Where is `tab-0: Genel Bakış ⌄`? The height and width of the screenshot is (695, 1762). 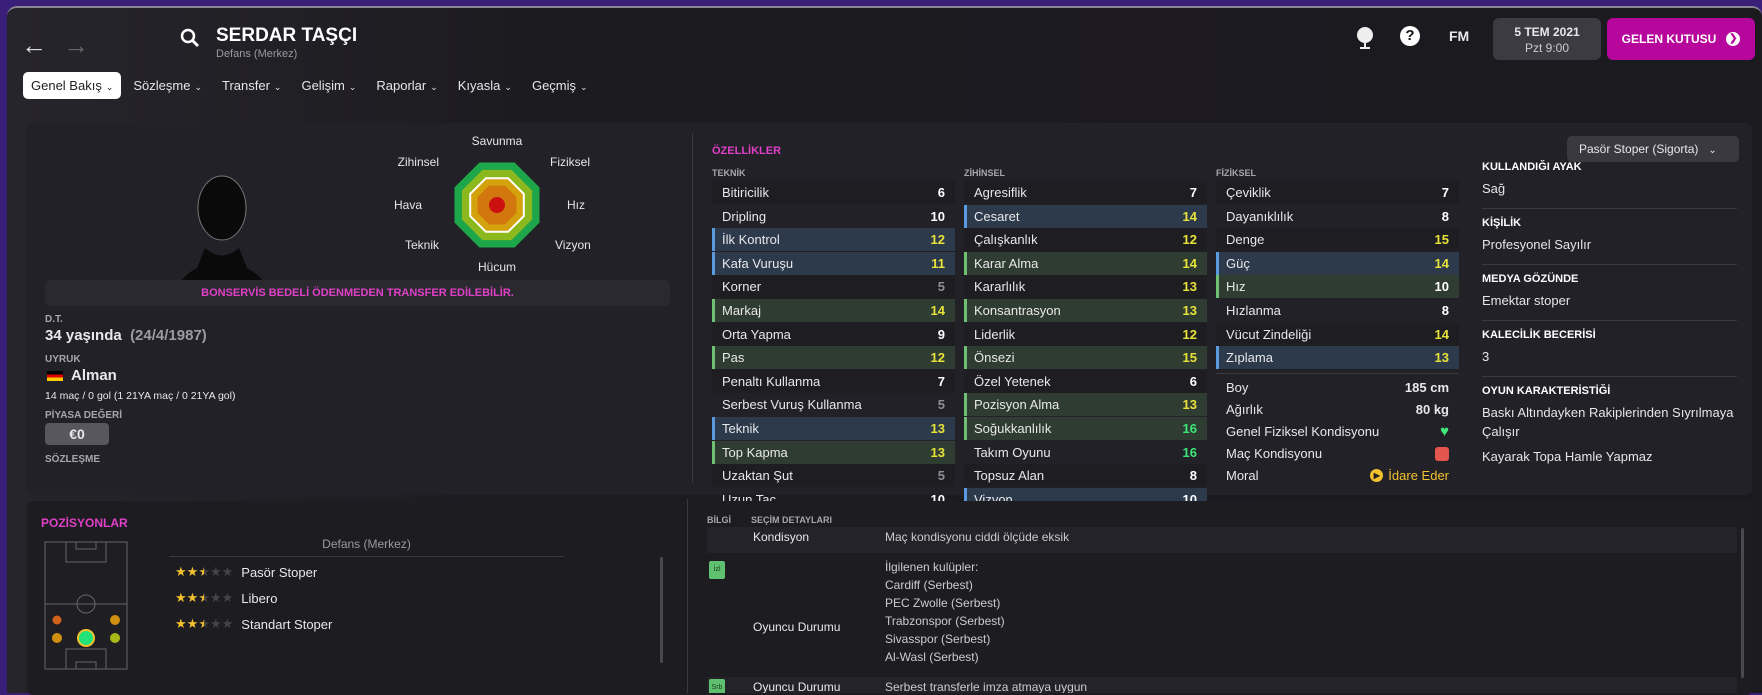 tab-0: Genel Bakış ⌄ is located at coordinates (72, 85).